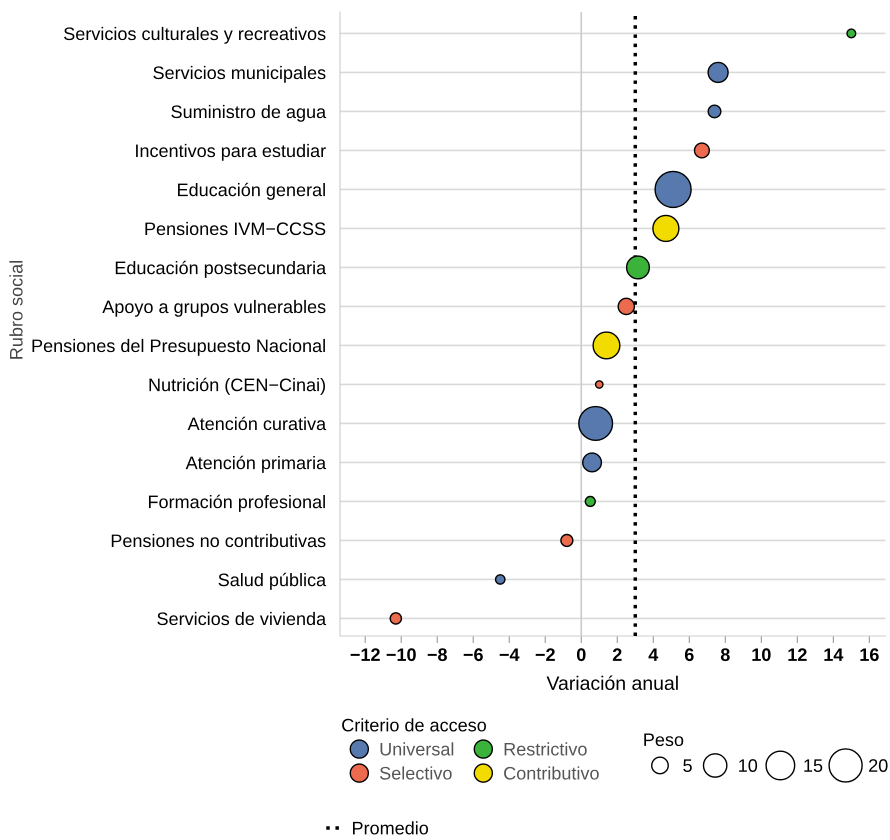 The width and height of the screenshot is (890, 840). I want to click on y-tick-label: Suministro de agua, so click(248, 113).